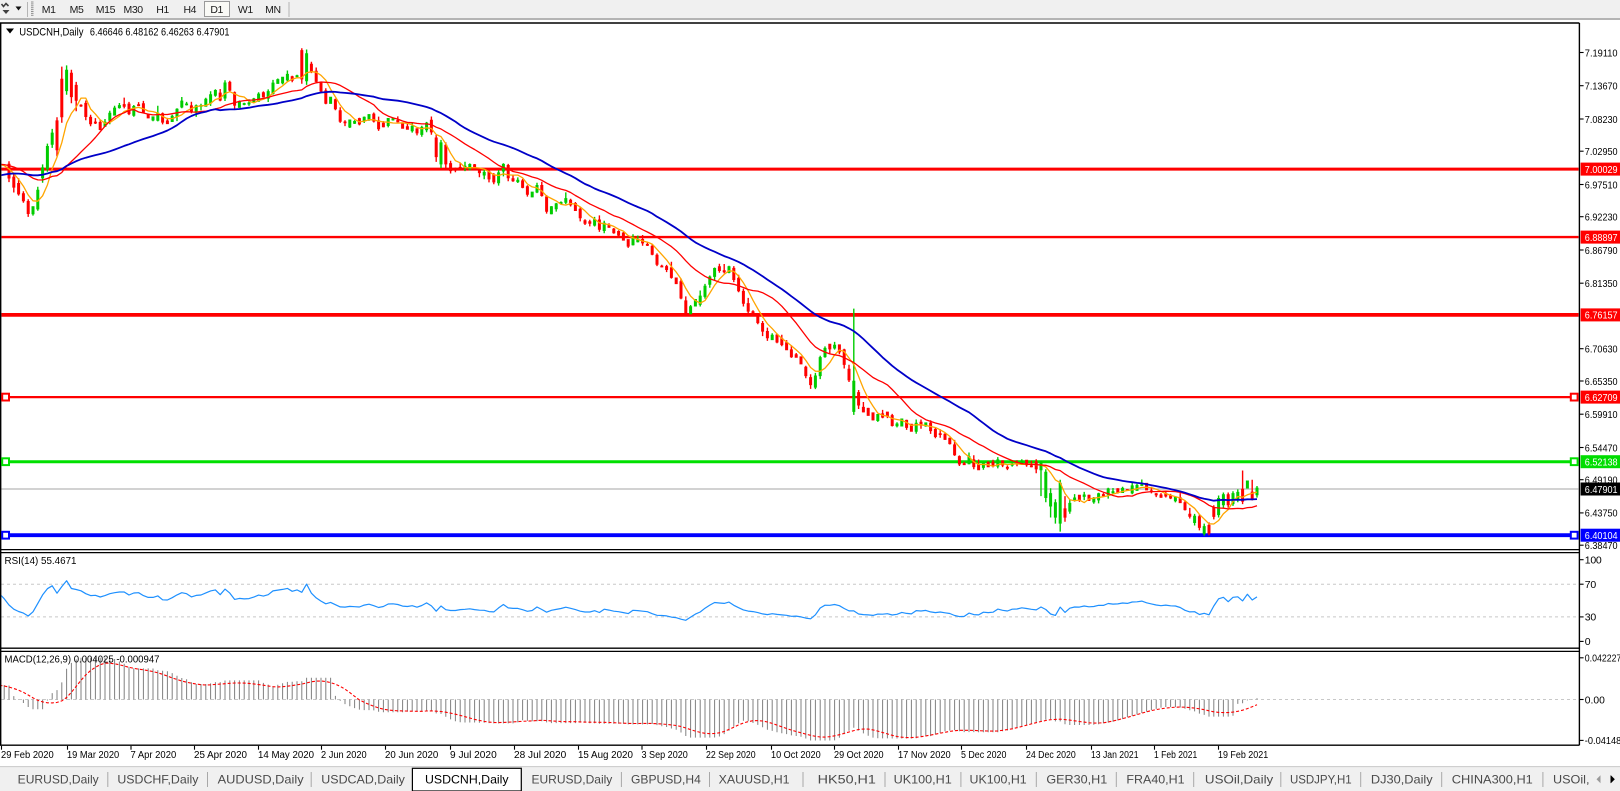 The image size is (1620, 791). Describe the element at coordinates (605, 755) in the screenshot. I see `svg-text: 15 Aug 2020` at that location.